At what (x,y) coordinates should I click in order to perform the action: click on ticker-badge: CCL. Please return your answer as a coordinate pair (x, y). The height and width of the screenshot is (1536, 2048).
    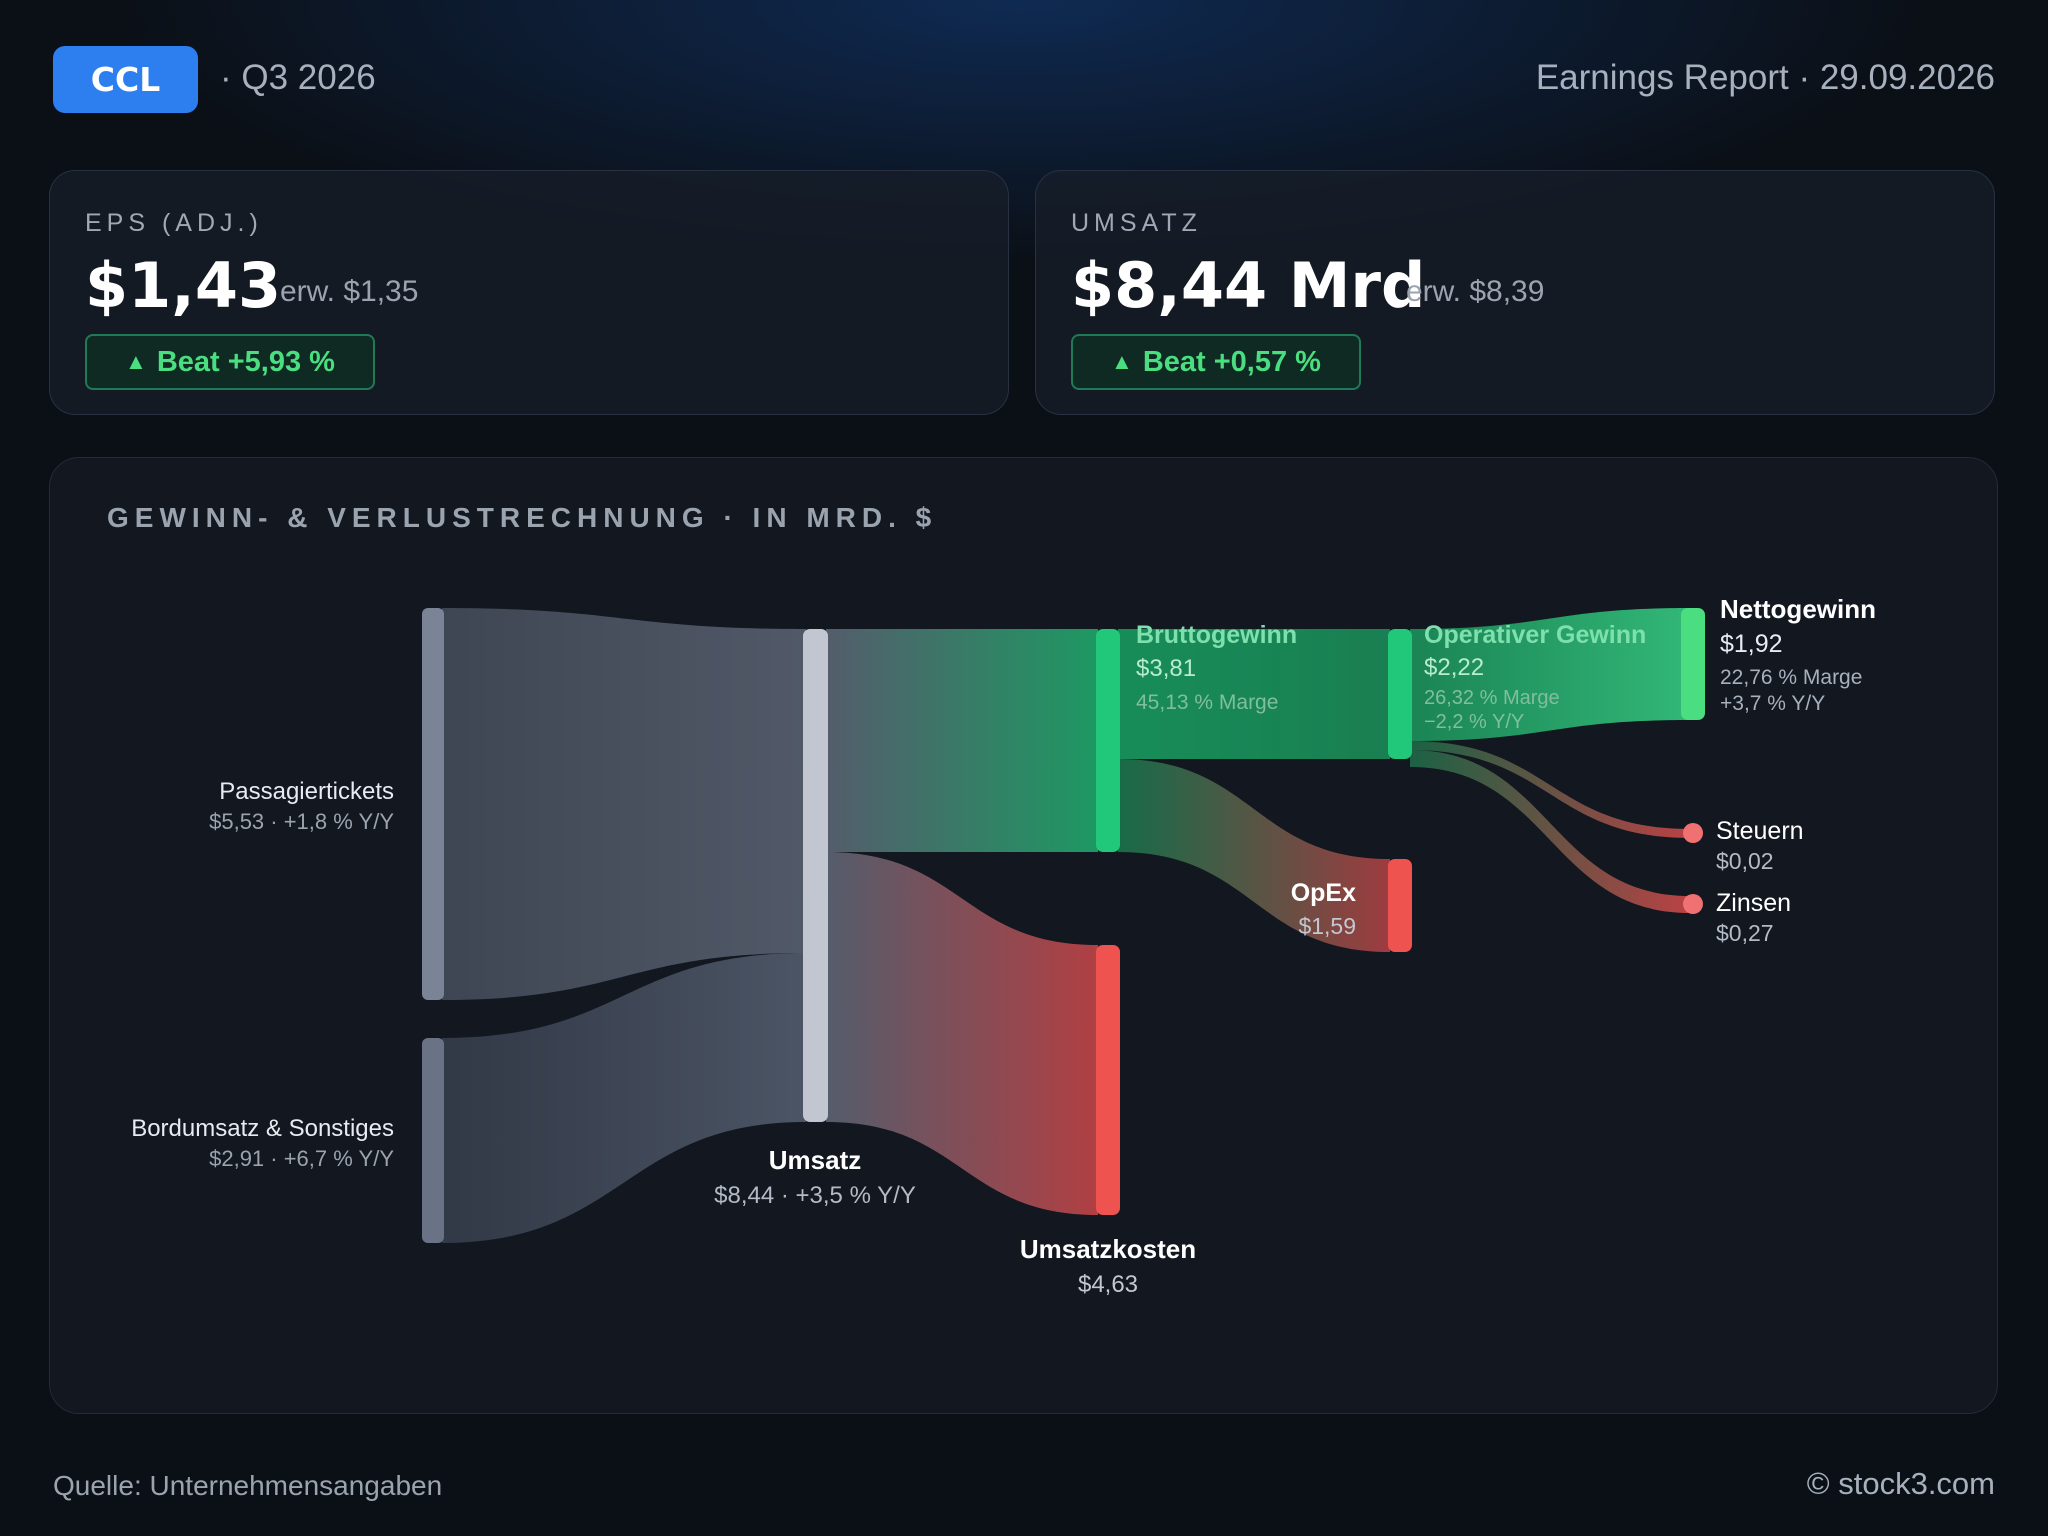
    Looking at the image, I should click on (125, 79).